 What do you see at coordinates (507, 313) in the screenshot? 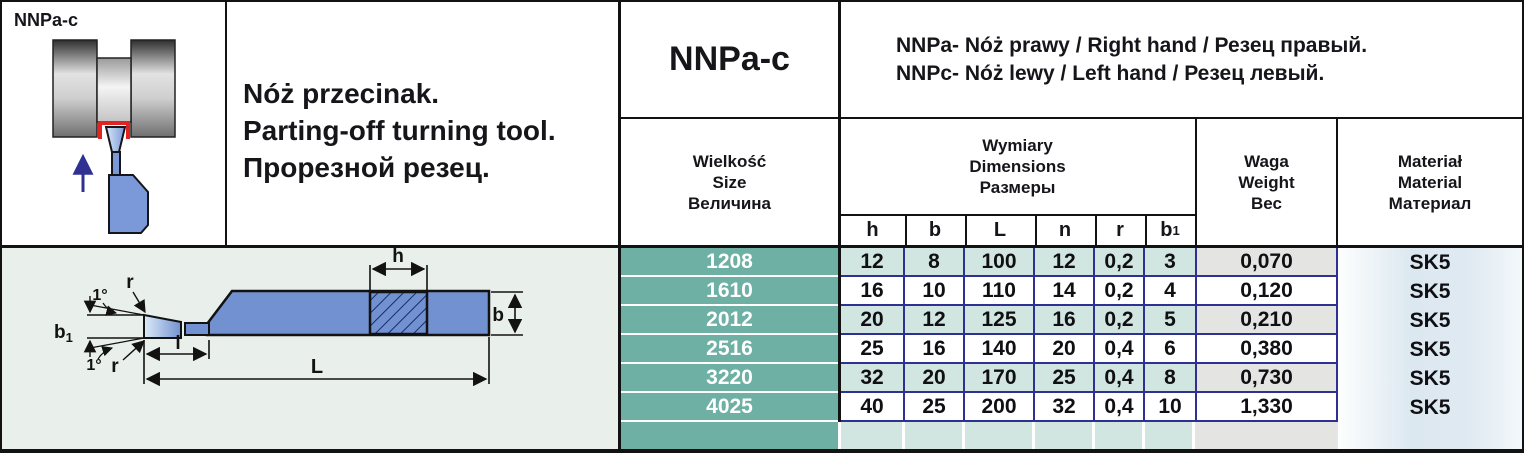
I see `dimension-b` at bounding box center [507, 313].